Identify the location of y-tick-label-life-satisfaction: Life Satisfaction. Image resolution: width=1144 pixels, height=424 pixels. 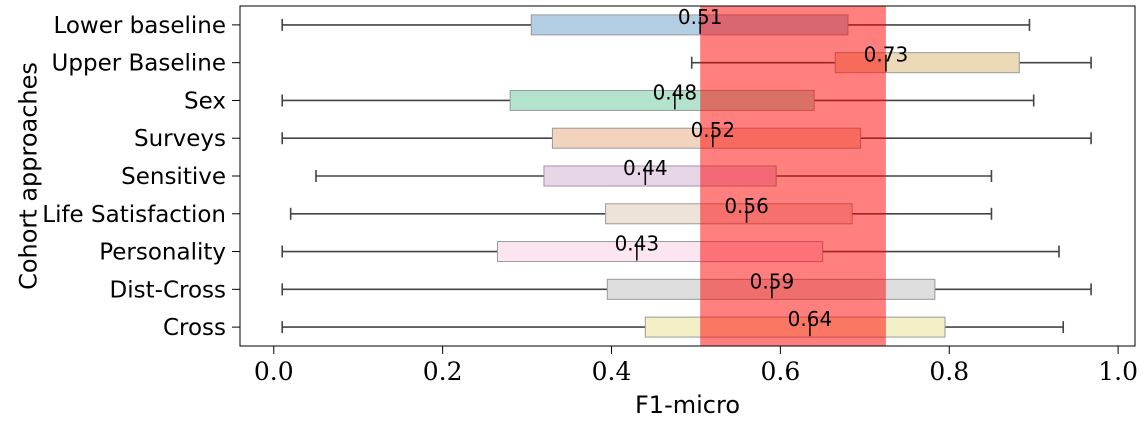
(134, 215).